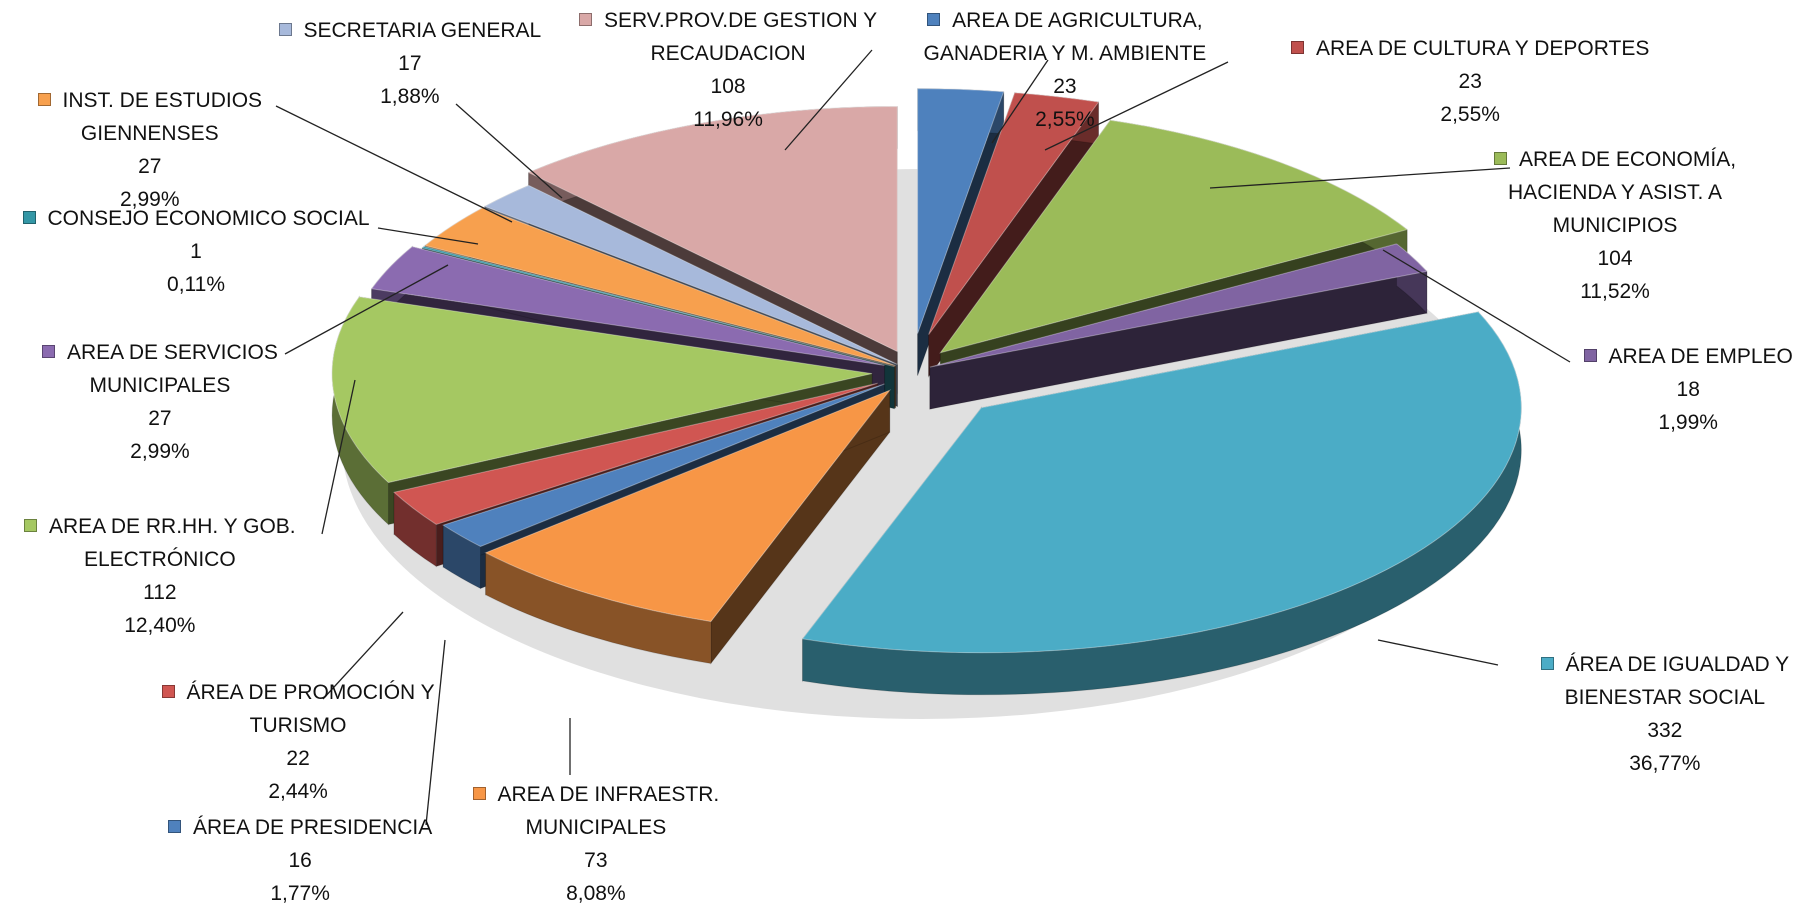 This screenshot has height=912, width=1816. Describe the element at coordinates (1664, 664) in the screenshot. I see `slice-name: ÁREA DE IGUALDAD Y` at that location.